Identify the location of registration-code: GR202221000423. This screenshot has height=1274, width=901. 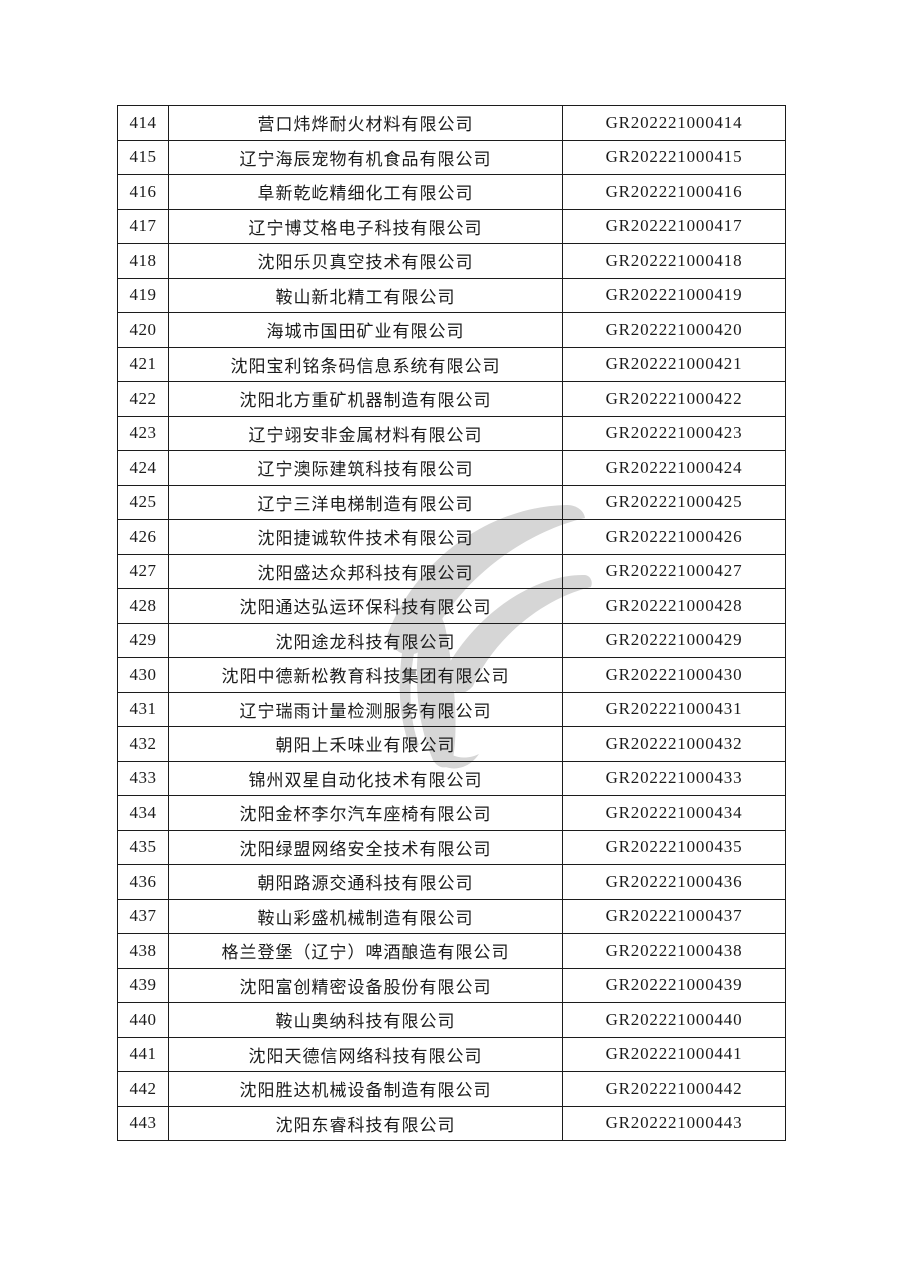
(674, 433).